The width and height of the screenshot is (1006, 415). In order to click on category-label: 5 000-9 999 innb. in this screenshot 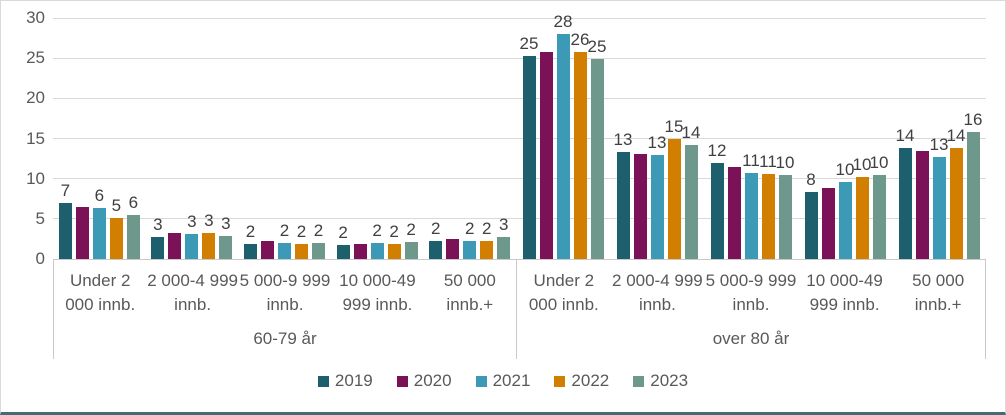, I will do `click(285, 288)`.